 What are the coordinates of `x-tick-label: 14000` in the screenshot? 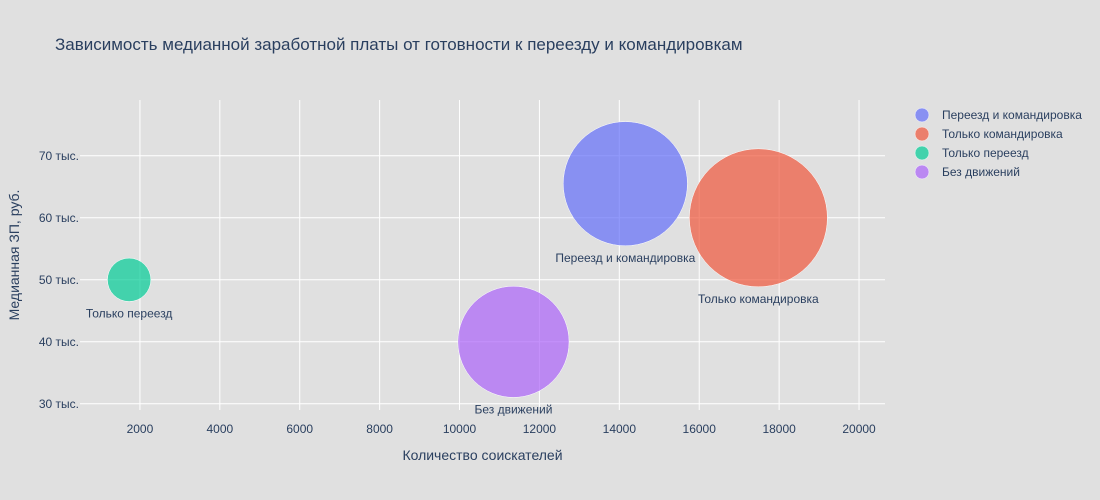 It's located at (620, 429).